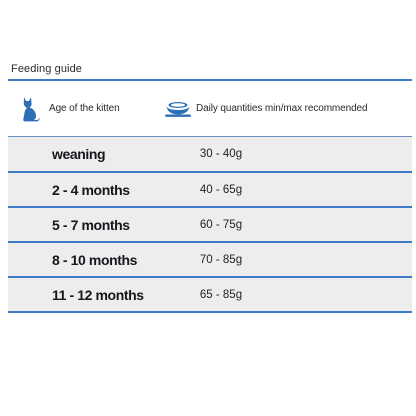 The height and width of the screenshot is (416, 416). Describe the element at coordinates (221, 259) in the screenshot. I see `quantity-cell: 70 - 85g` at that location.